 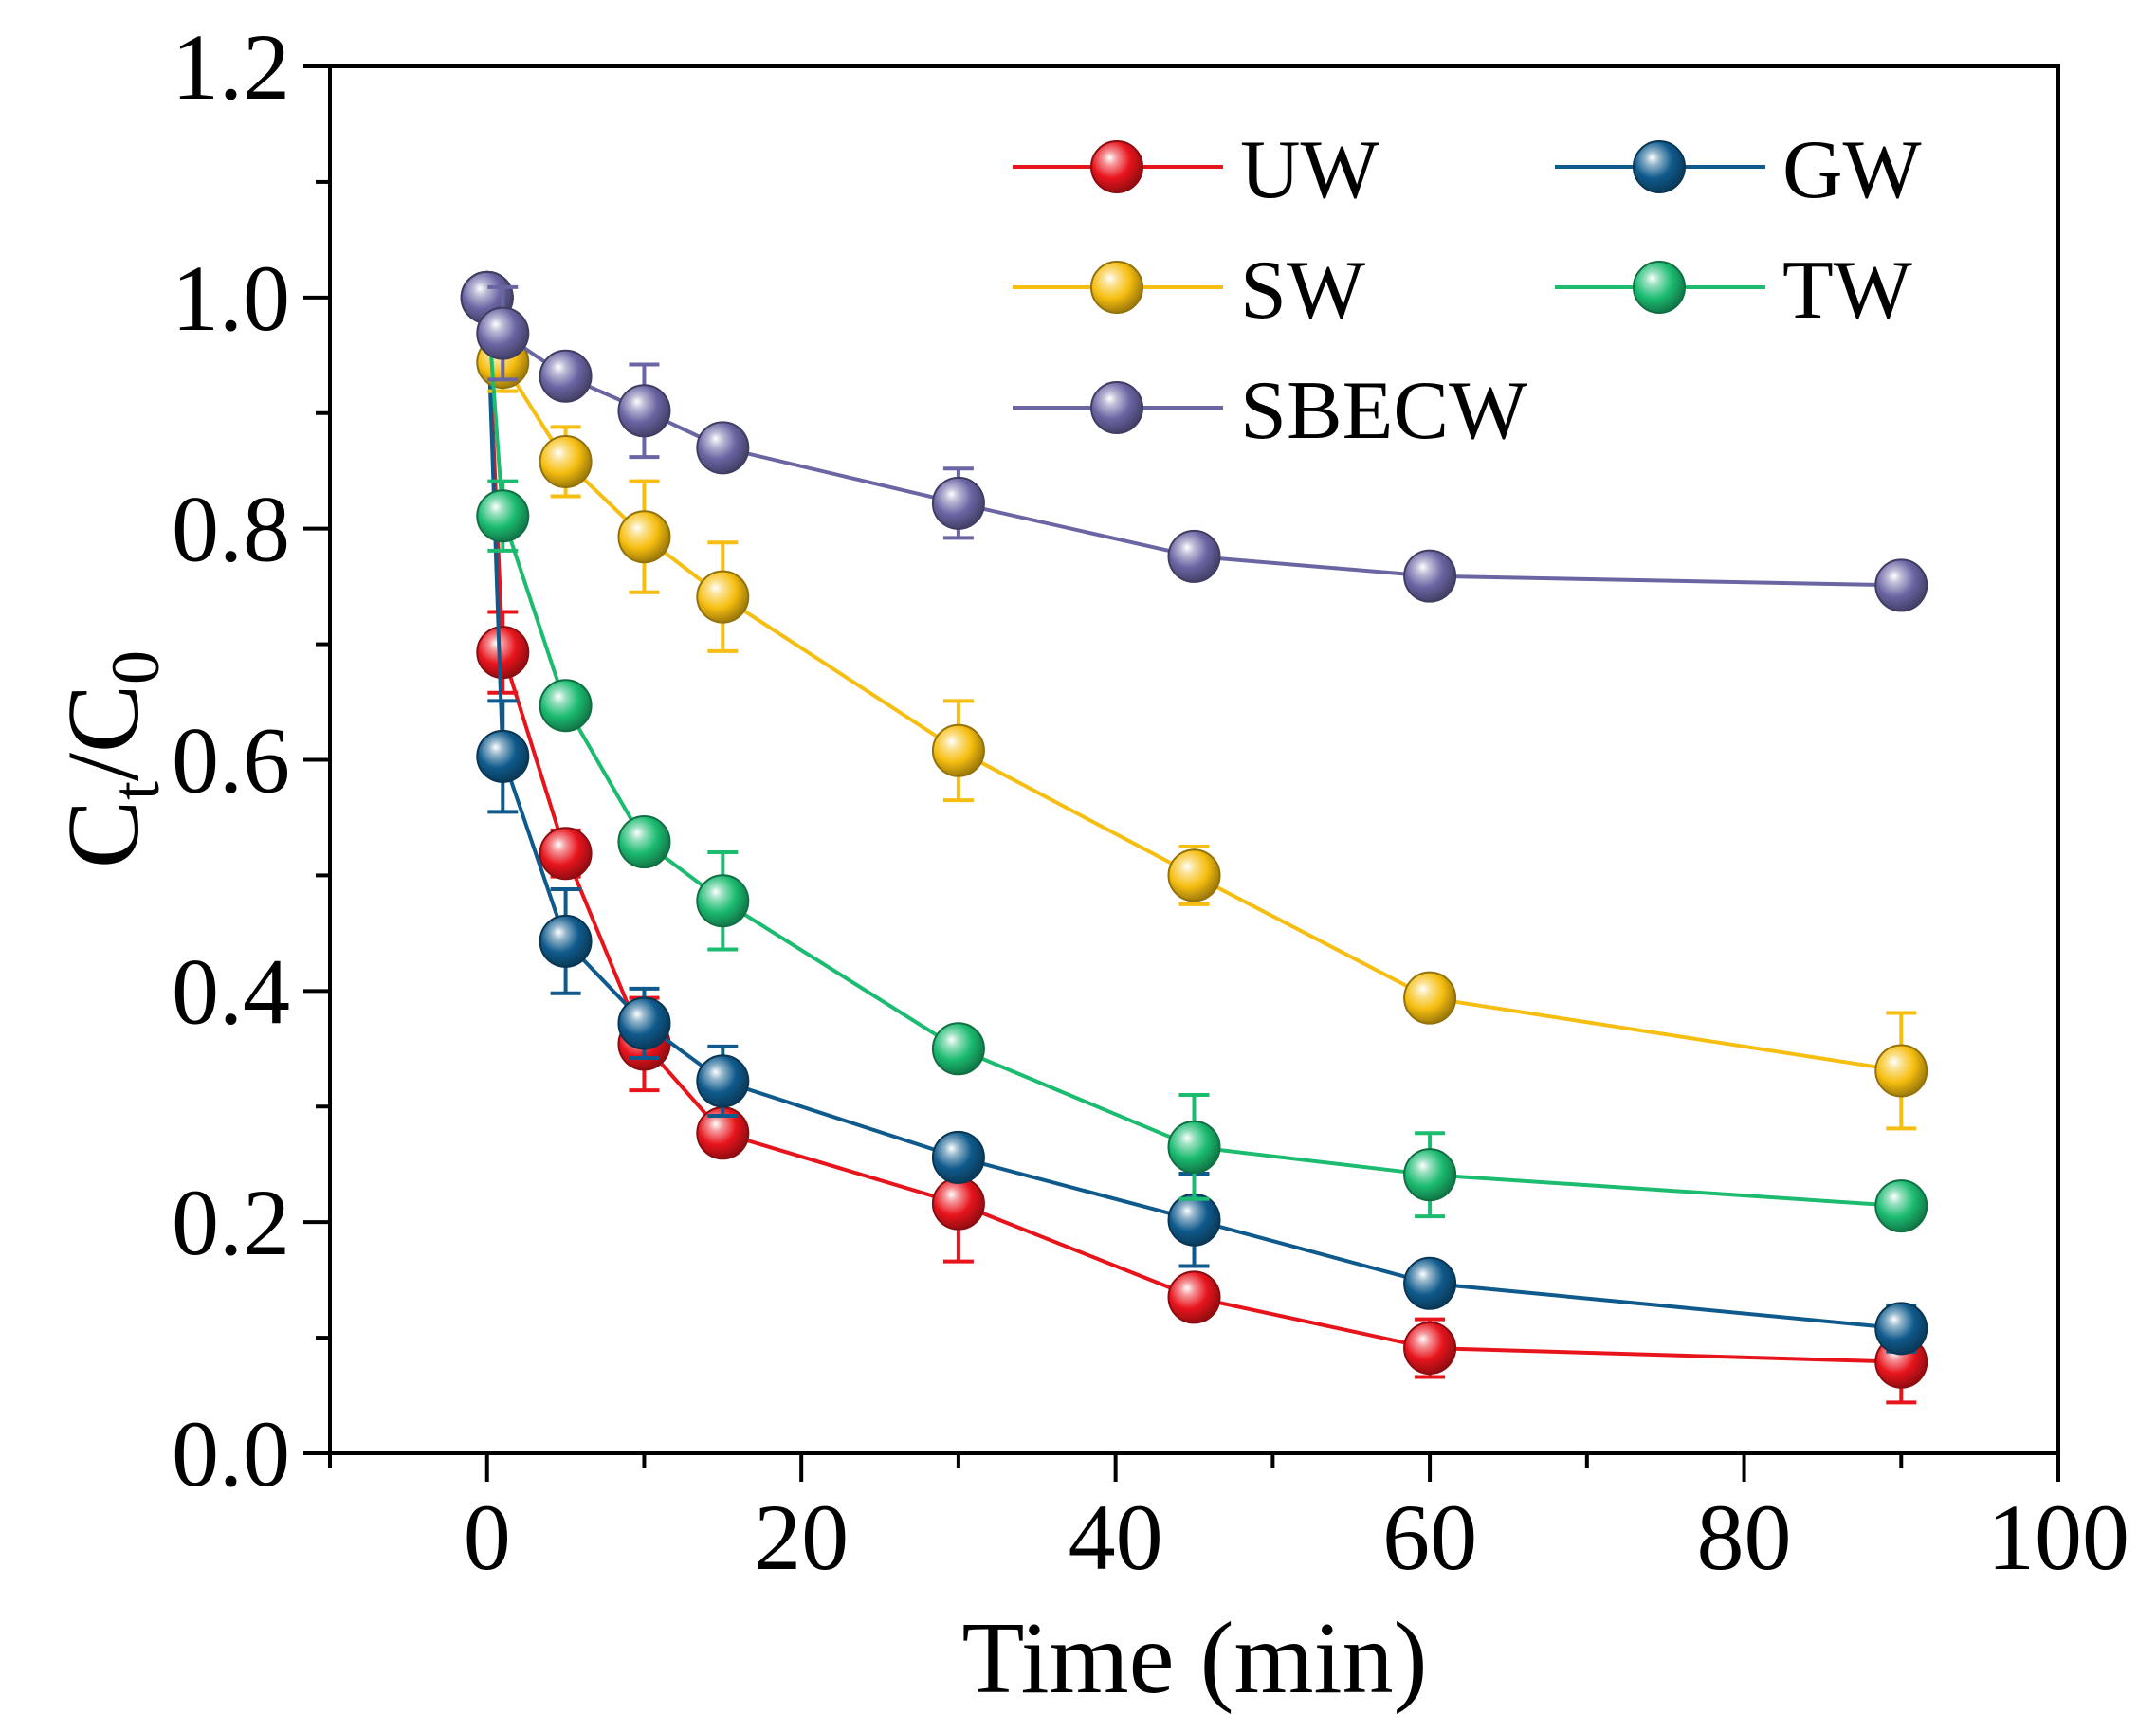 I want to click on y-tick-label: 0.0, so click(x=231, y=1453).